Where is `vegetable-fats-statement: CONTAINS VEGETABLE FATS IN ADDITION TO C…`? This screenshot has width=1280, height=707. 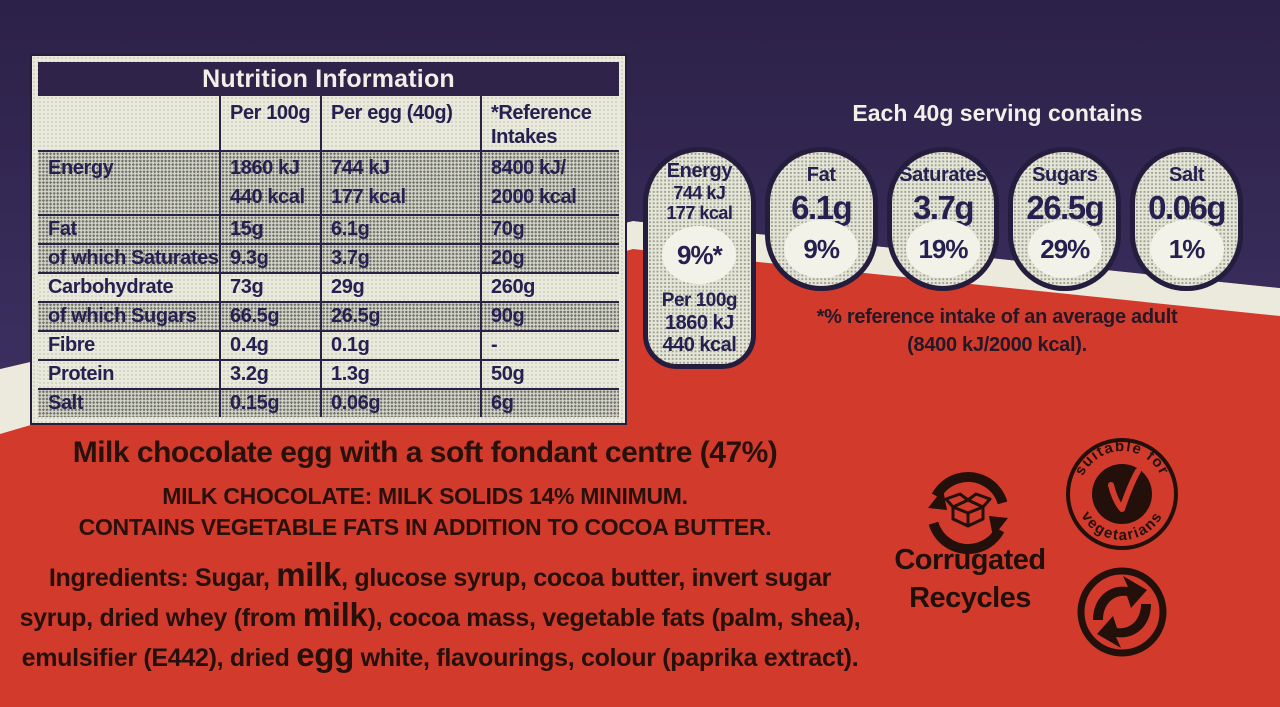 vegetable-fats-statement: CONTAINS VEGETABLE FATS IN ADDITION TO C… is located at coordinates (425, 527).